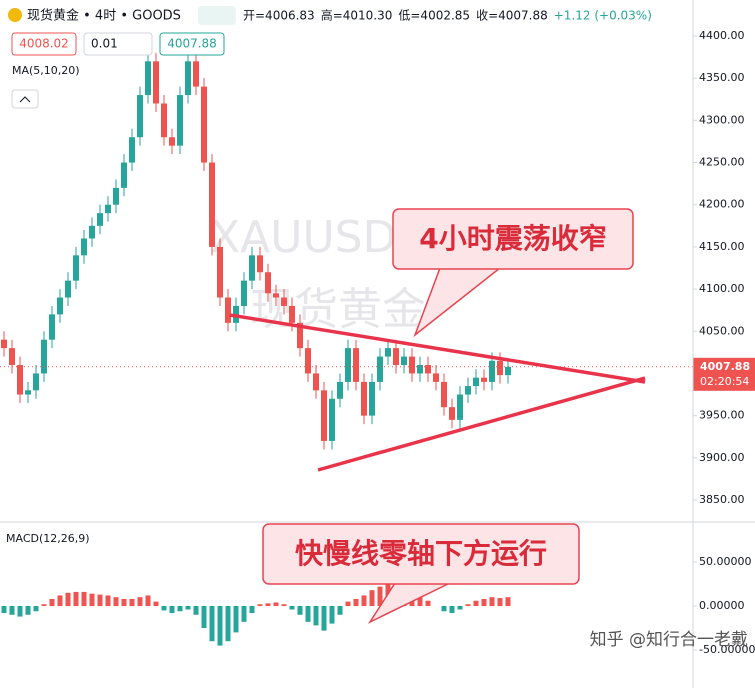 This screenshot has width=755, height=692. I want to click on y-tick-label: 0.00000, so click(722, 605).